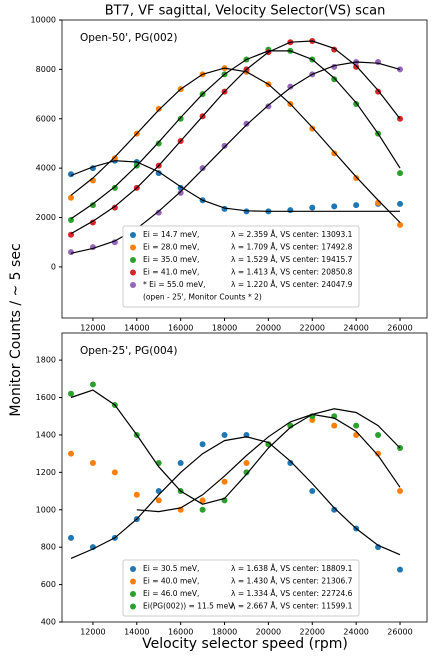  I want to click on y-tick-label: 1200, so click(46, 472).